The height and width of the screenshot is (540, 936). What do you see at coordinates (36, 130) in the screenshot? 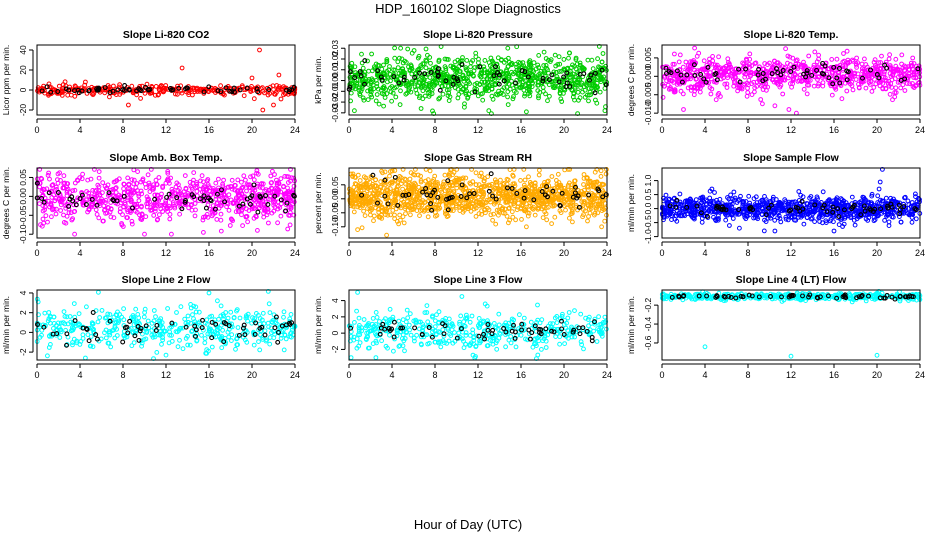
I see `x-tick-label: 0` at bounding box center [36, 130].